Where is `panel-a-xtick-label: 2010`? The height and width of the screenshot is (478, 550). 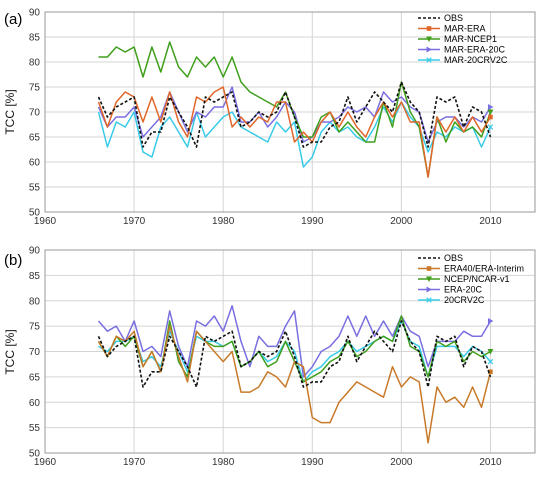
panel-a-xtick-label: 2010 is located at coordinates (490, 221).